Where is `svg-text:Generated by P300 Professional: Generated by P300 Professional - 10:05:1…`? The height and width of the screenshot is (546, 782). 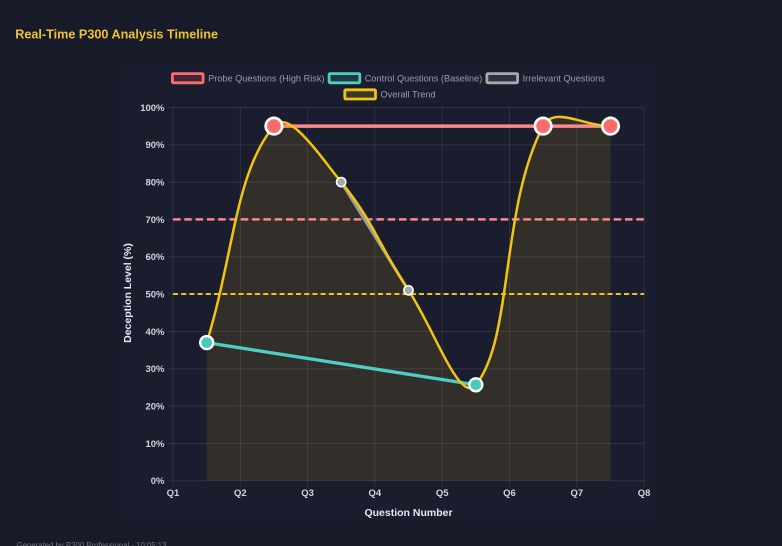
svg-text:Generated by P300 Professional: Generated by P300 Professional - 10:05:1… is located at coordinates (92, 543).